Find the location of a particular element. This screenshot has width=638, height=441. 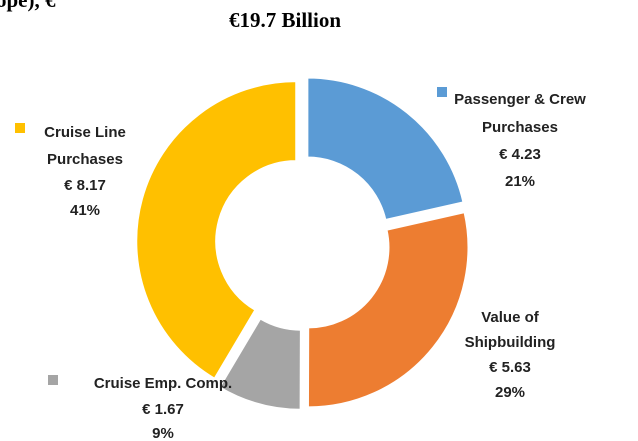

slice-label: € 5.63 is located at coordinates (510, 367).